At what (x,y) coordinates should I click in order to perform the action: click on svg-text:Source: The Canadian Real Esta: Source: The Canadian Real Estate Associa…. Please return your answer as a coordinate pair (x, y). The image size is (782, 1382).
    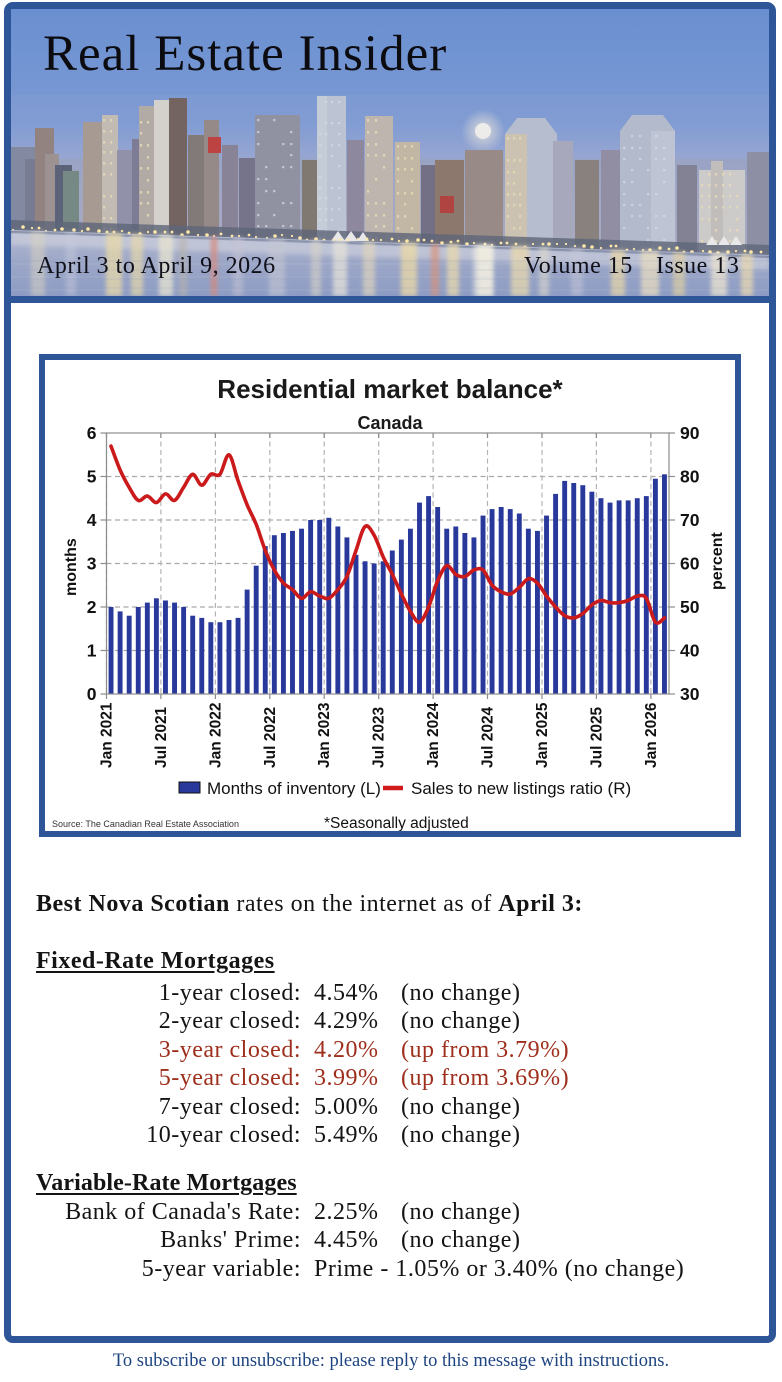
    Looking at the image, I should click on (145, 824).